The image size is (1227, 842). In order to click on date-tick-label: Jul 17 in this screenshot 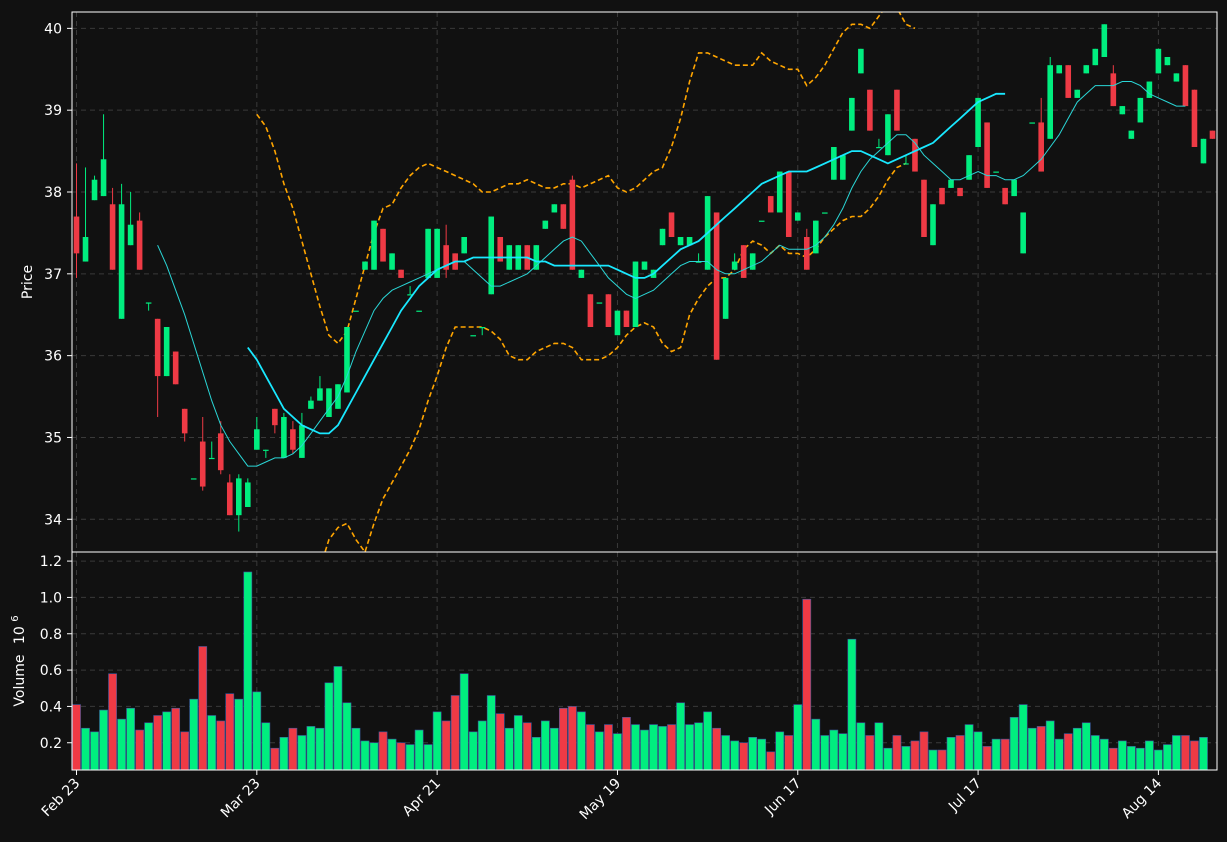, I will do `click(965, 796)`.